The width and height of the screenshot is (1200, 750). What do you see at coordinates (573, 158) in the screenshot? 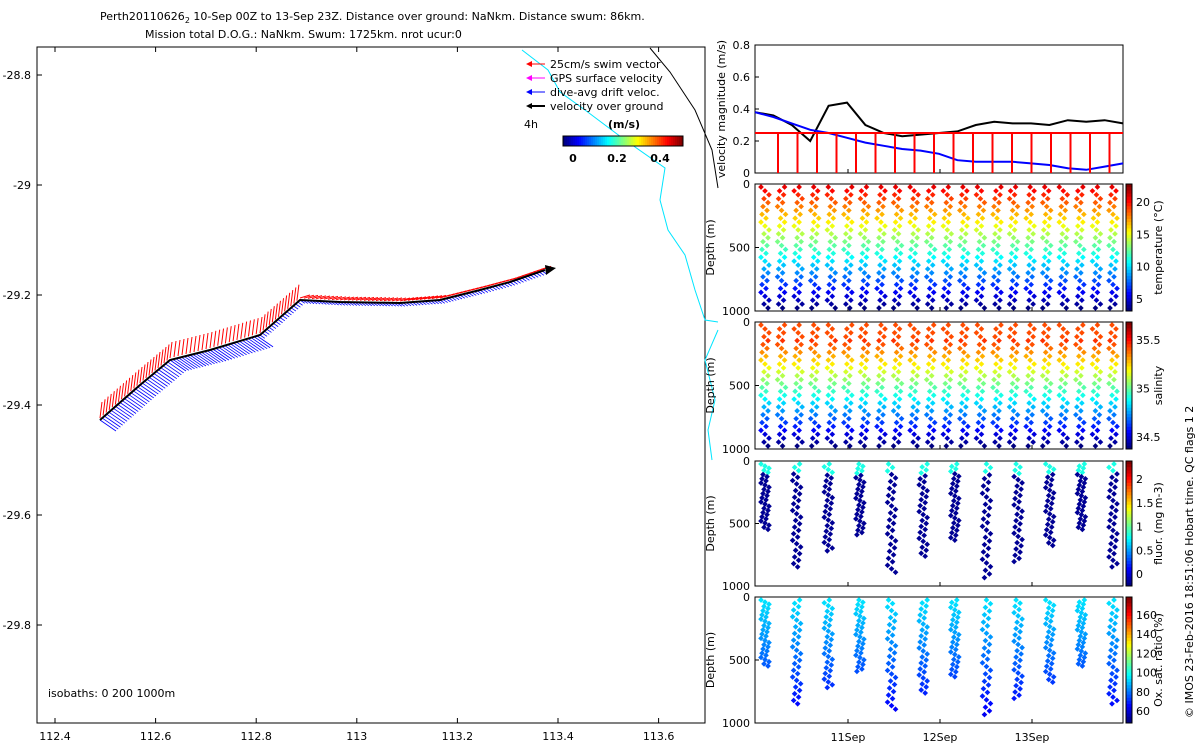
I see `colorbar-tick-0: 0` at bounding box center [573, 158].